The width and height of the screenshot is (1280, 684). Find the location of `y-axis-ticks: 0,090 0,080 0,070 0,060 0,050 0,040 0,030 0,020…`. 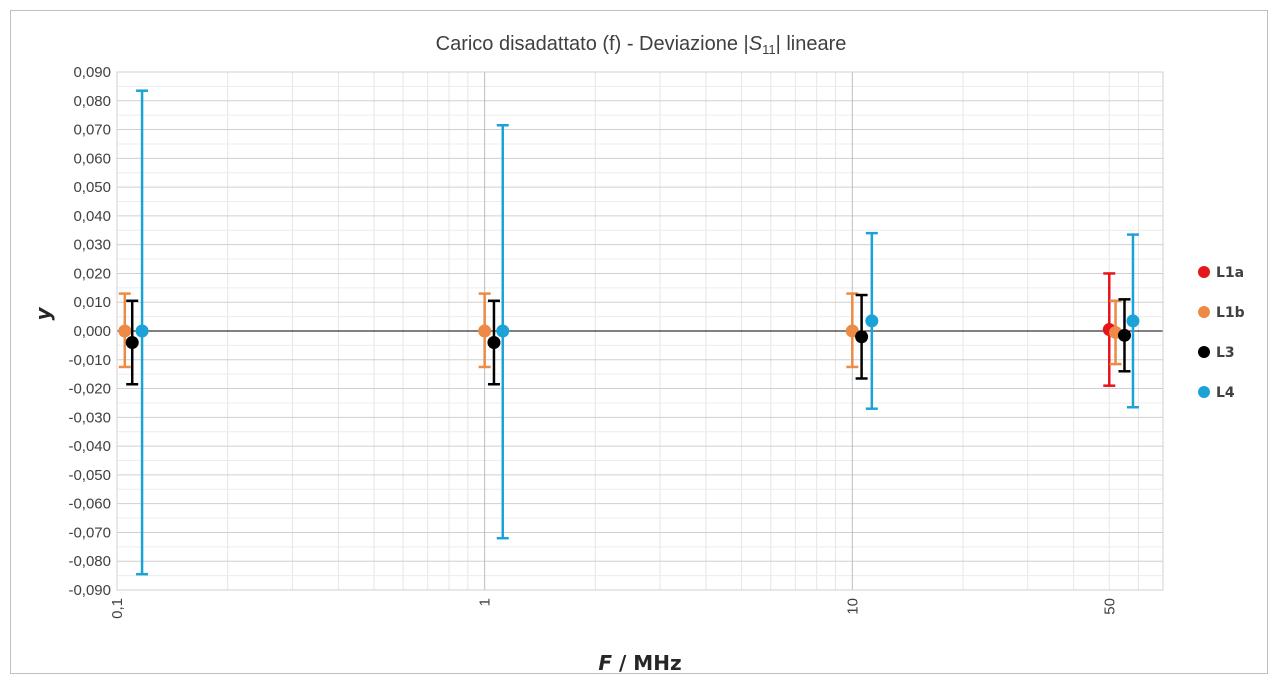

y-axis-ticks: 0,090 0,080 0,070 0,060 0,050 0,040 0,030 0,020… is located at coordinates (89, 331).